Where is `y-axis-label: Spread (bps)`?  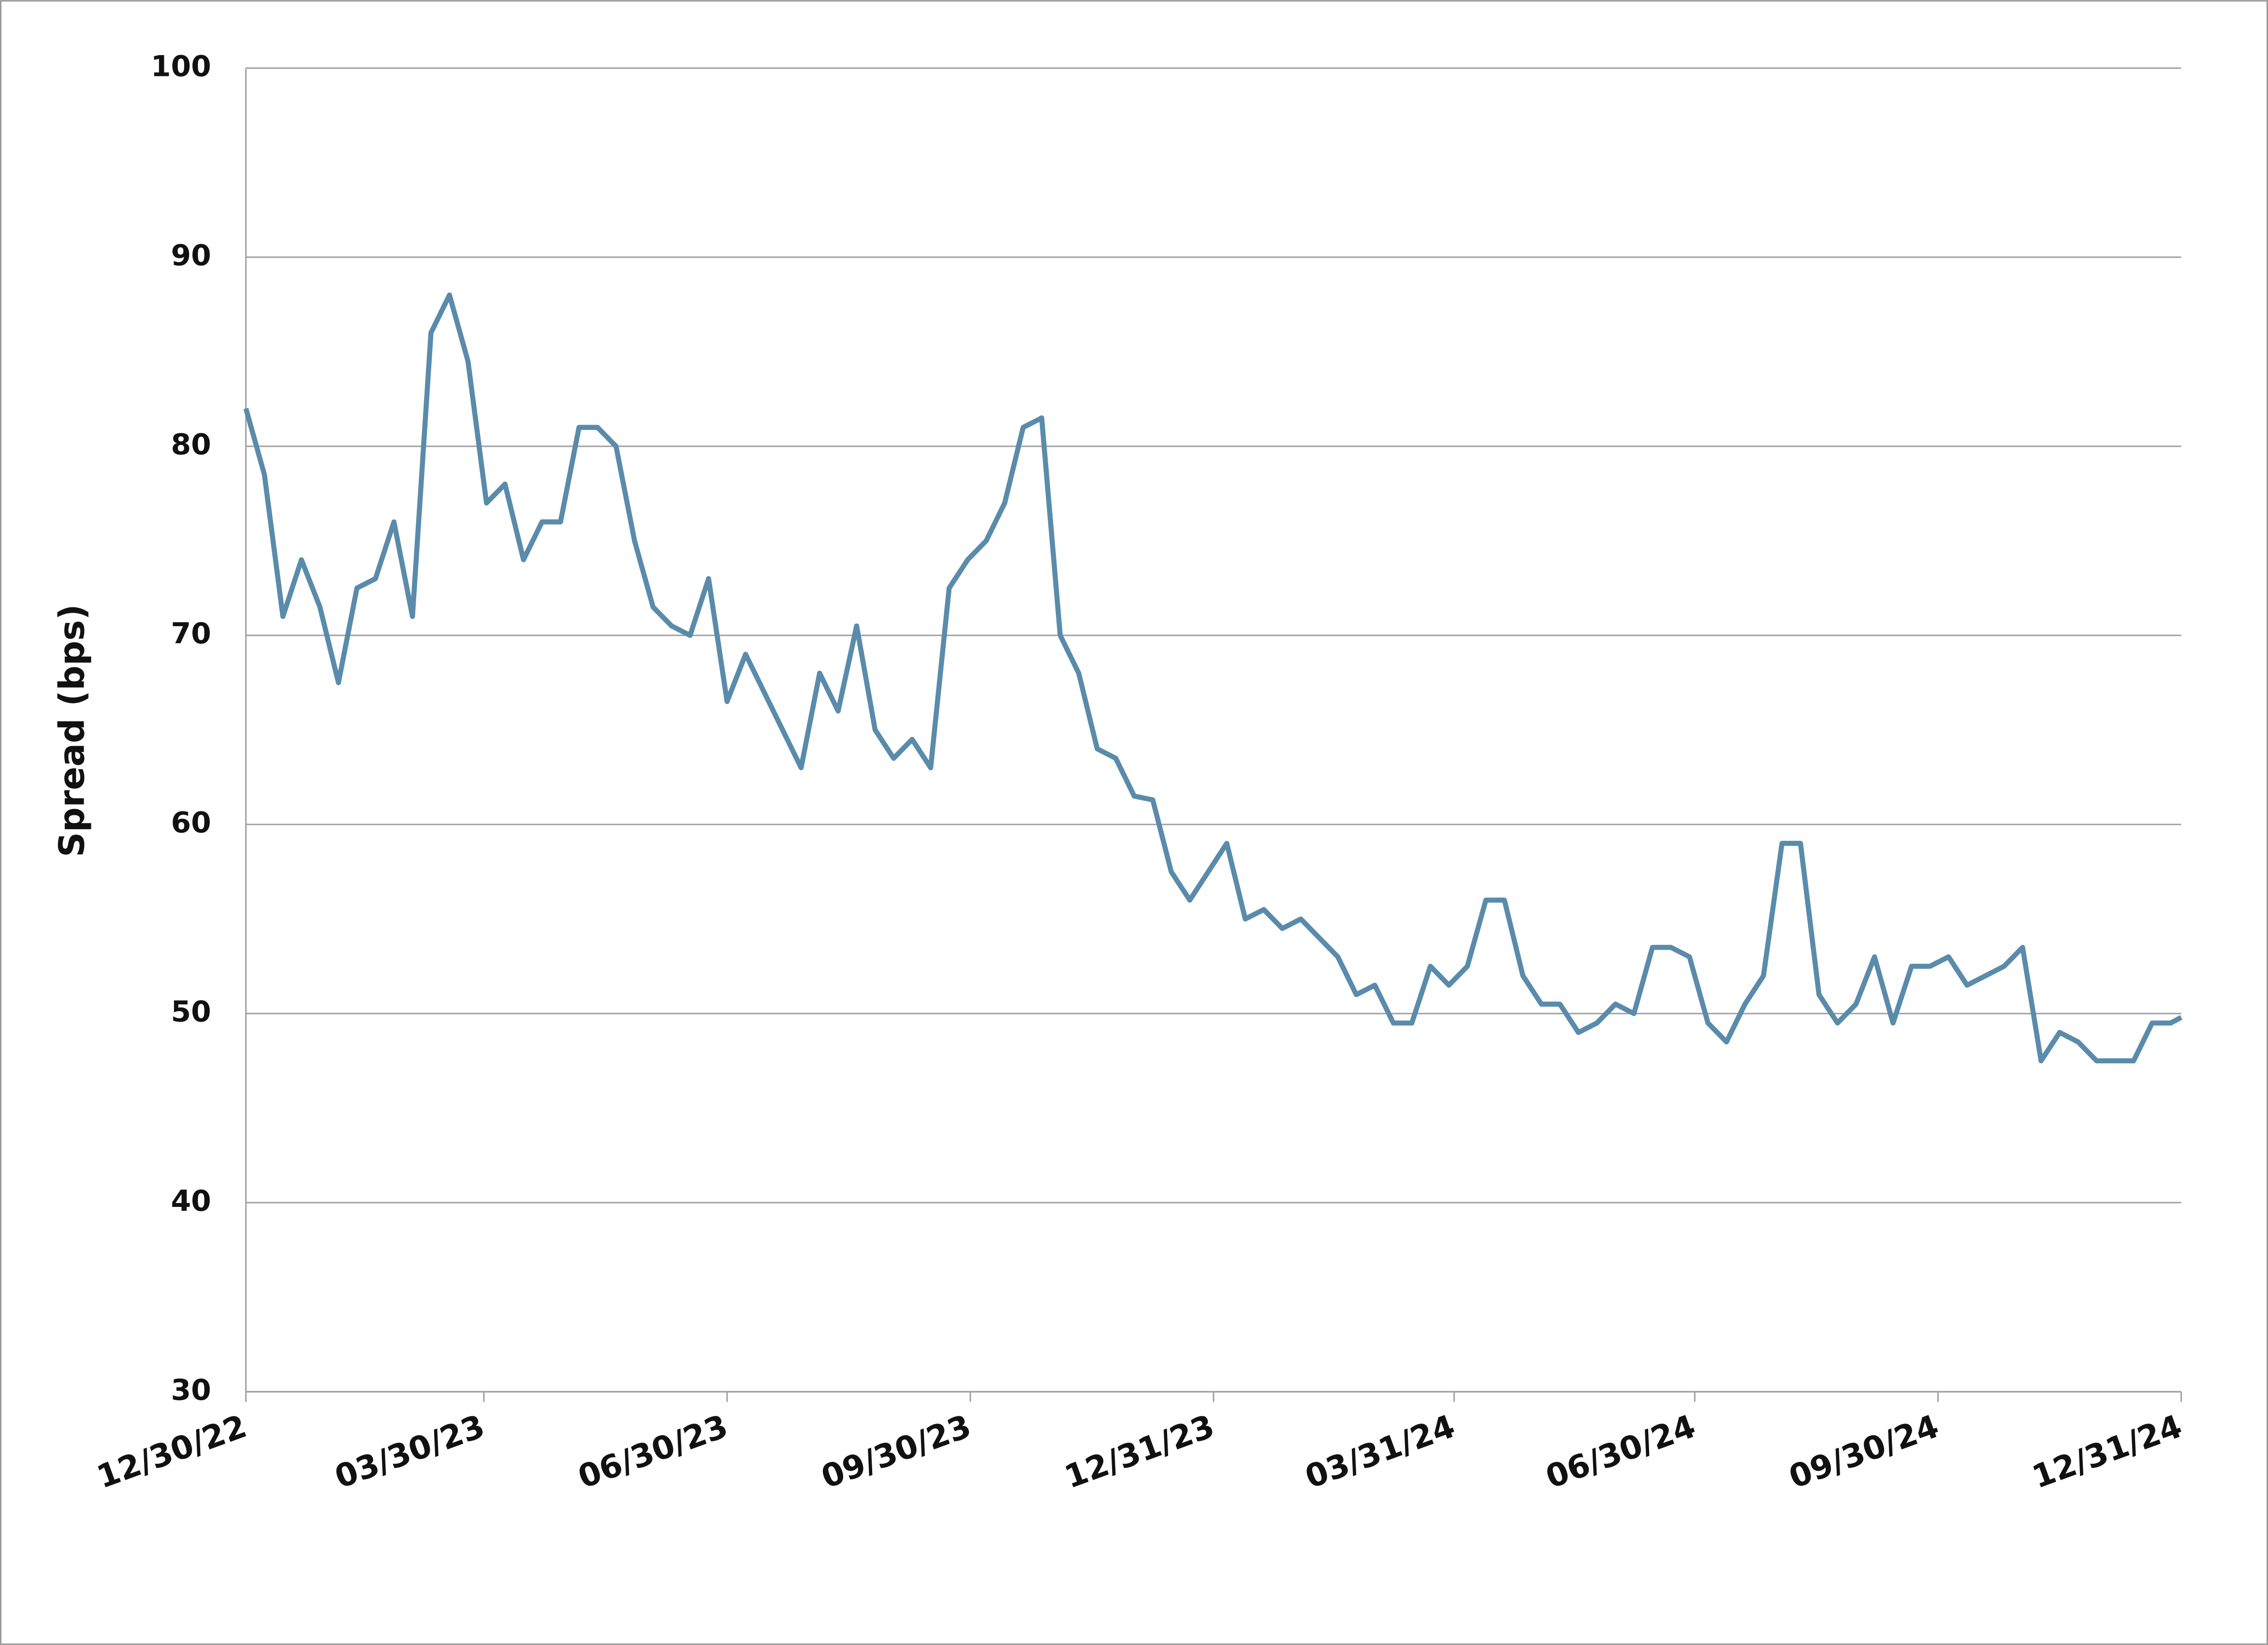
y-axis-label: Spread (bps) is located at coordinates (72, 730).